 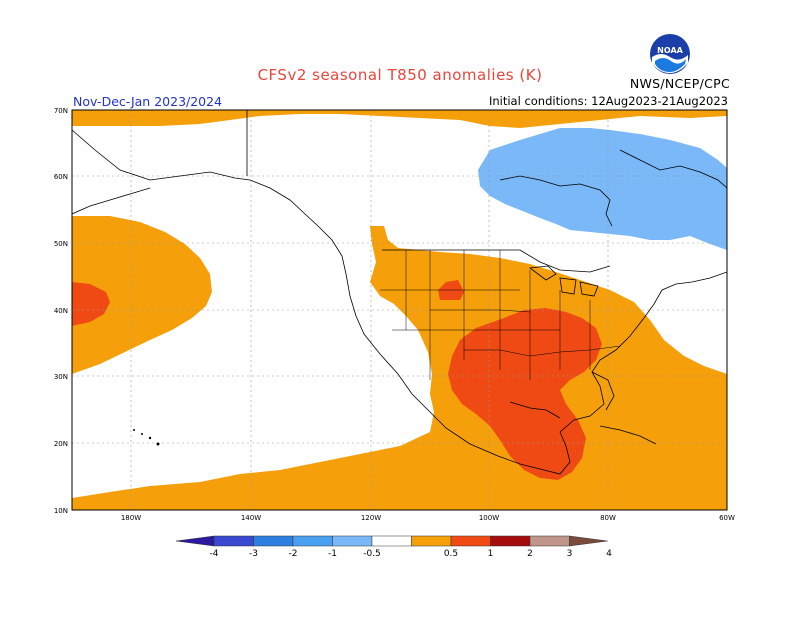 What do you see at coordinates (371, 518) in the screenshot?
I see `lon-label: 120W` at bounding box center [371, 518].